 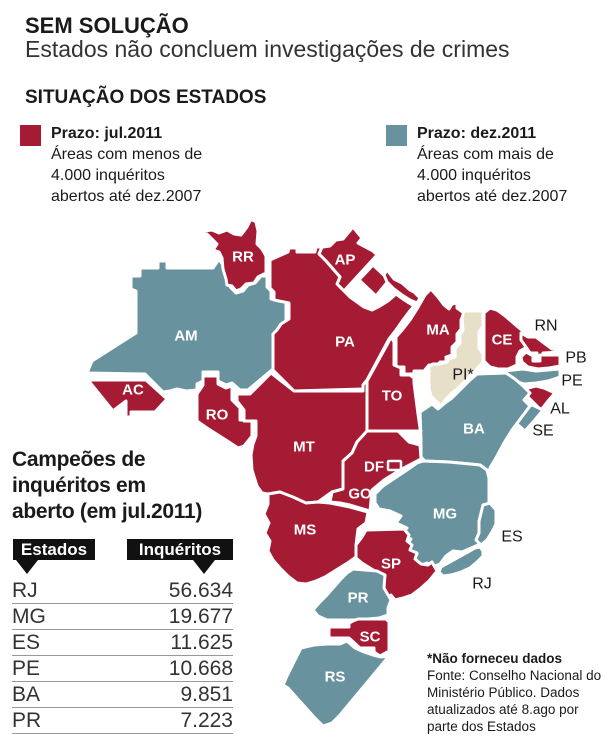 I want to click on svg-text: RJ, so click(x=482, y=584).